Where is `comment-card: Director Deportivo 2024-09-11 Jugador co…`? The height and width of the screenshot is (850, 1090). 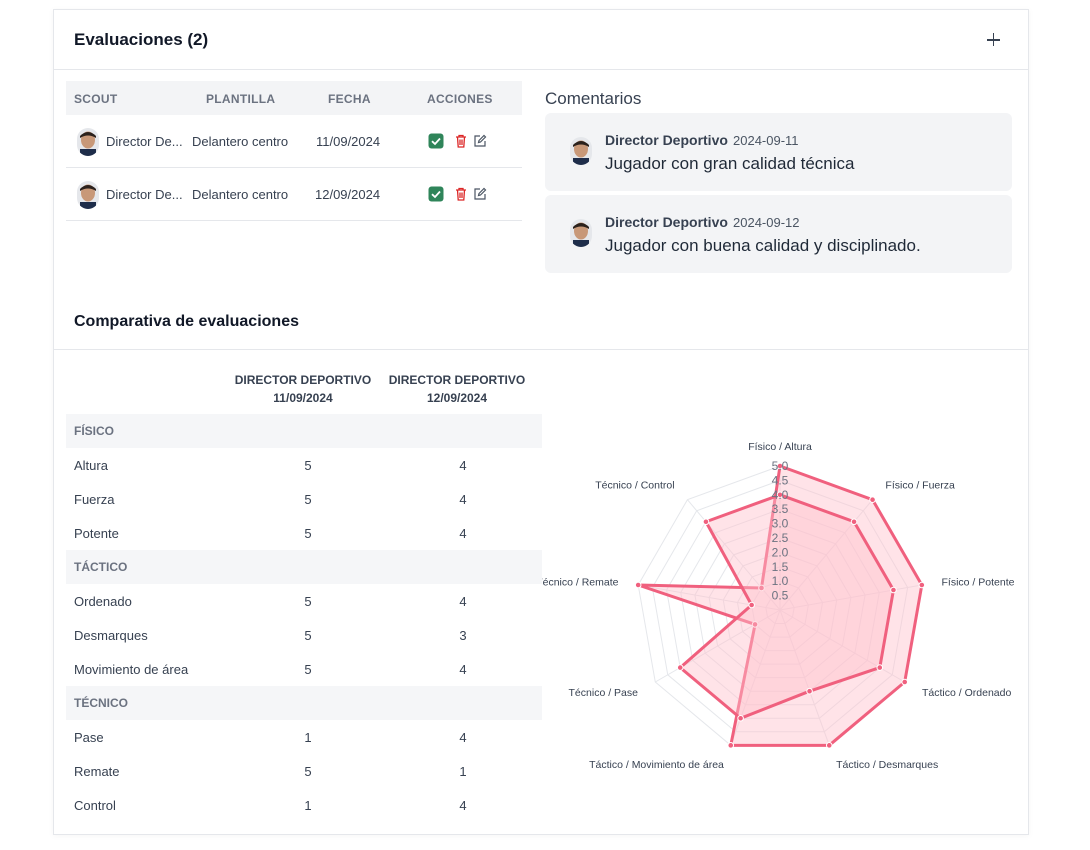
comment-card: Director Deportivo 2024-09-11 Jugador co… is located at coordinates (778, 152).